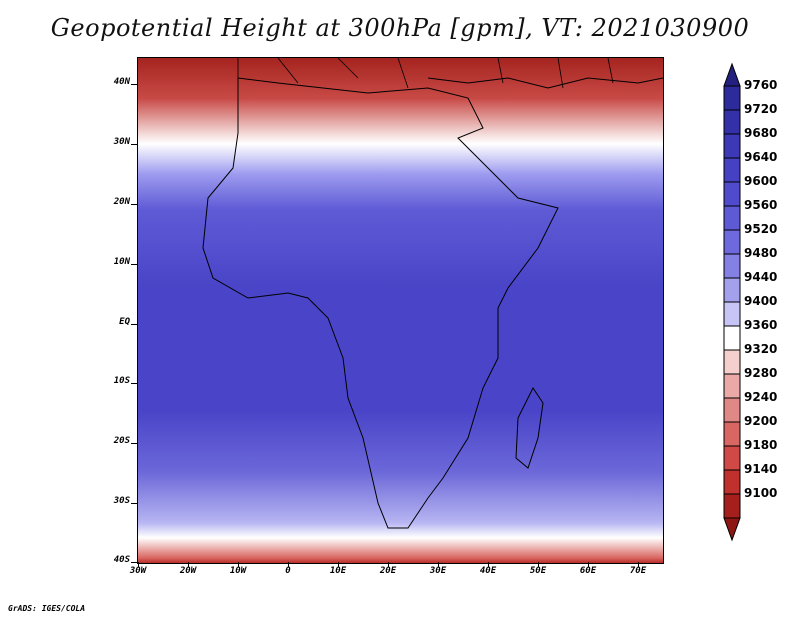 This screenshot has width=800, height=618. I want to click on colorbar-level-label: 9400, so click(761, 301).